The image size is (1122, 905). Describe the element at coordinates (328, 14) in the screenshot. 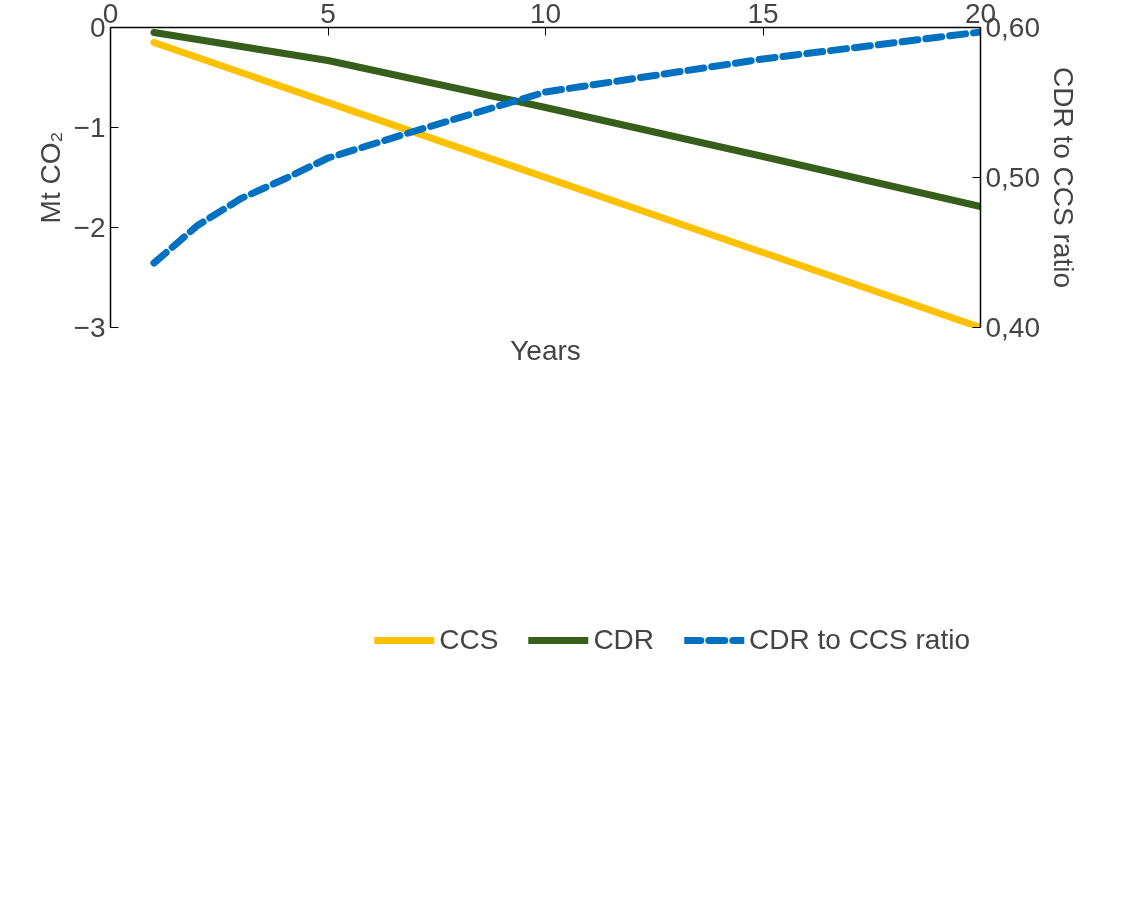

I see `x-tick-label: 5` at that location.